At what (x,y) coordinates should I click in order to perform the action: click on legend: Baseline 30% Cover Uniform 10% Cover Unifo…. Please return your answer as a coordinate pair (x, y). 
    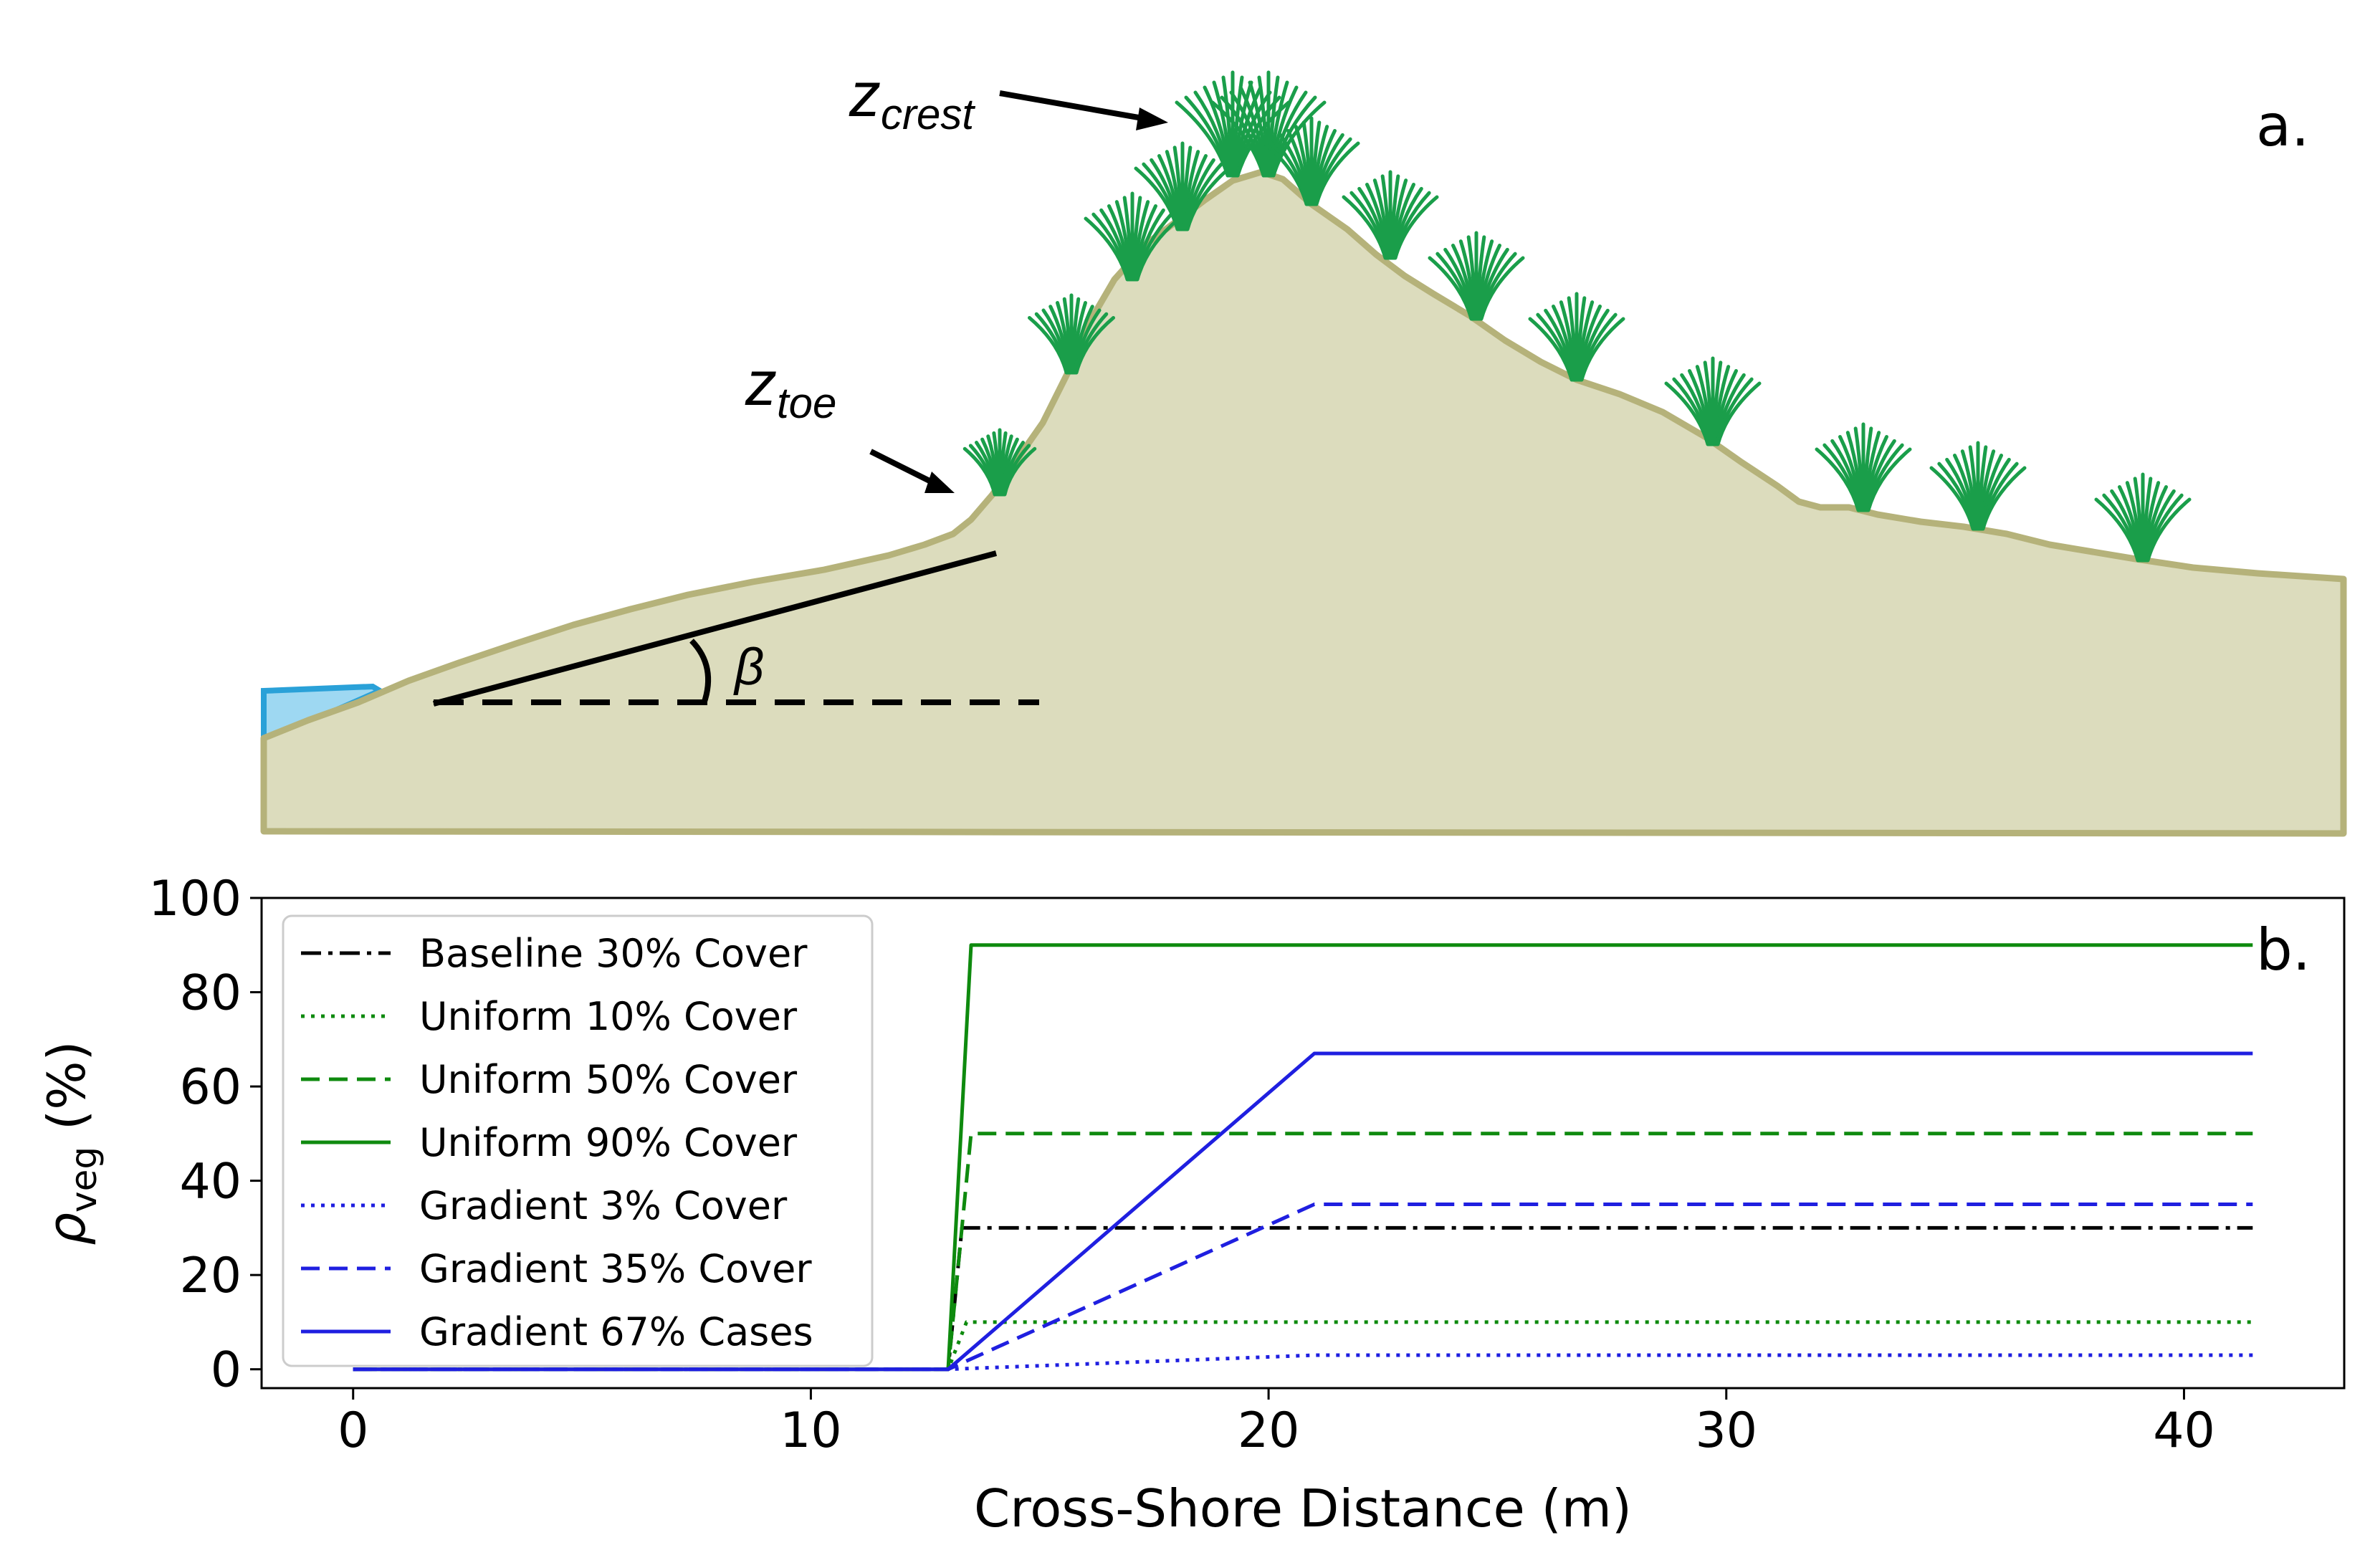
    Looking at the image, I should click on (578, 1140).